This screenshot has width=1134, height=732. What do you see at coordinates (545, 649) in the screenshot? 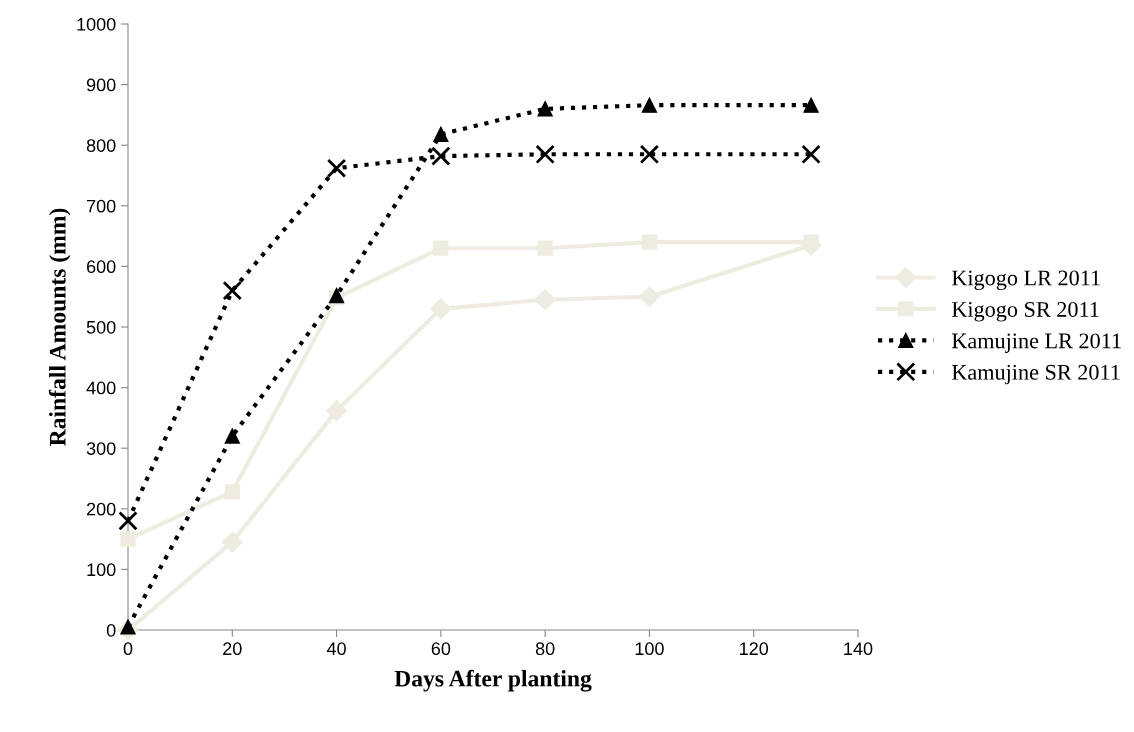
I see `x-tick-label: 80` at bounding box center [545, 649].